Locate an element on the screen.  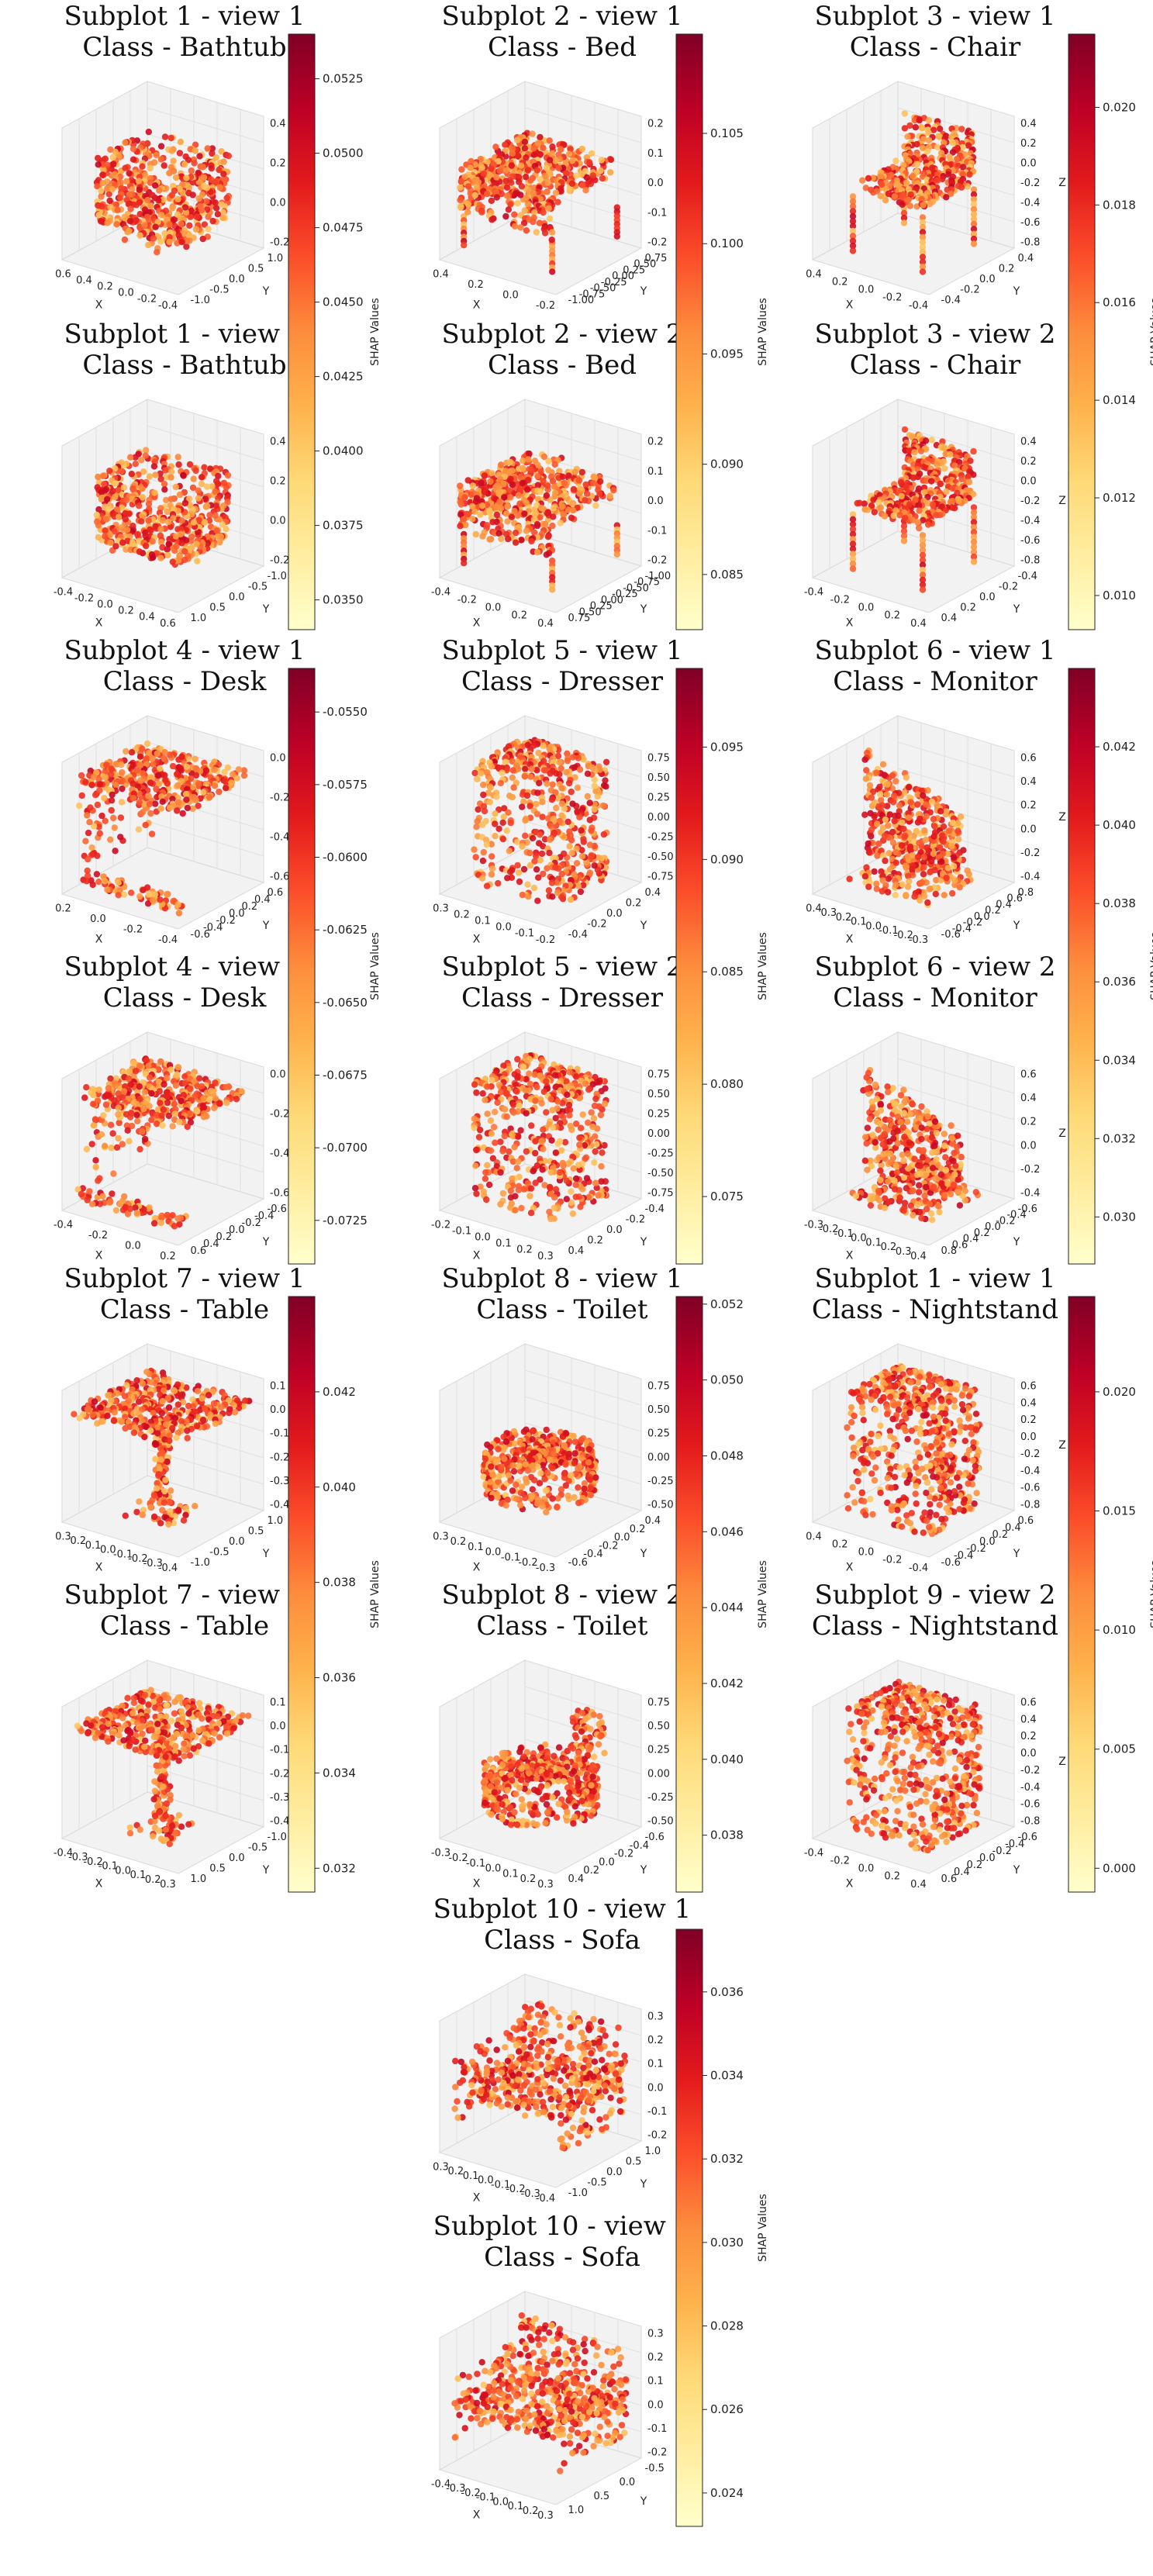
z-tick-label: -0.8 is located at coordinates (1030, 243).